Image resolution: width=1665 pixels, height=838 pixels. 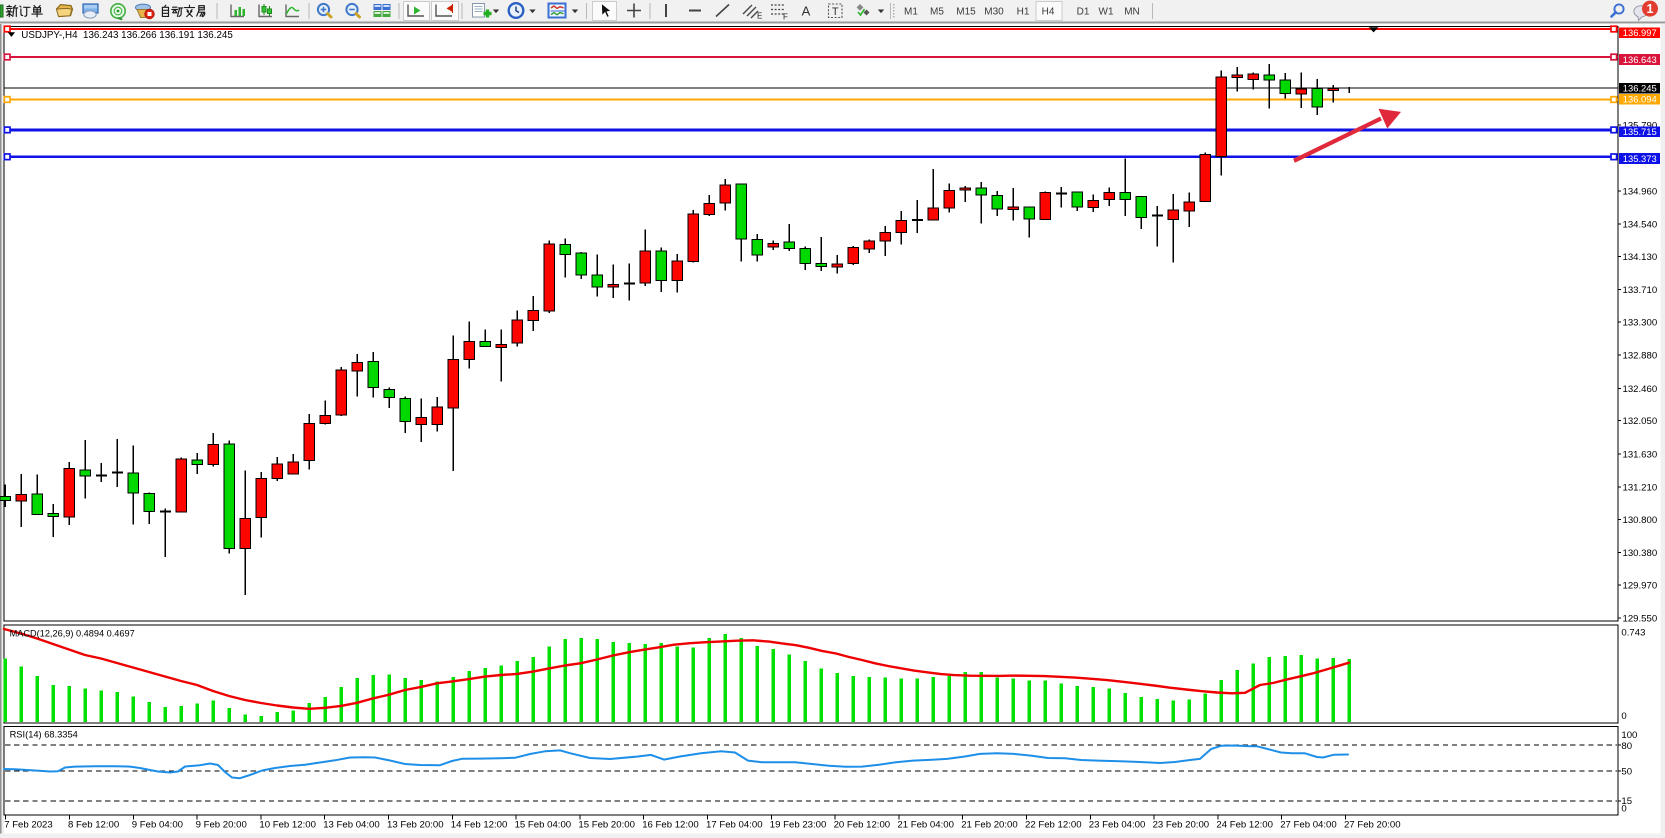 What do you see at coordinates (1117, 825) in the screenshot?
I see `svg-text: 23 Feb 04:00` at bounding box center [1117, 825].